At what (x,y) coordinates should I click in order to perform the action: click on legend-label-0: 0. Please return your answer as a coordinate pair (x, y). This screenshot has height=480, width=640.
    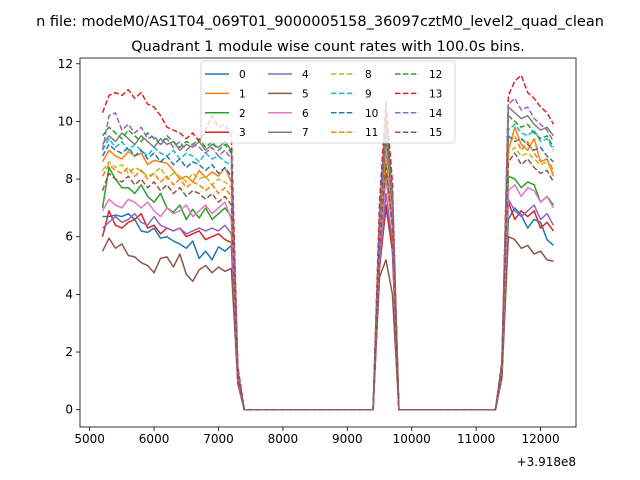
    Looking at the image, I should click on (242, 75).